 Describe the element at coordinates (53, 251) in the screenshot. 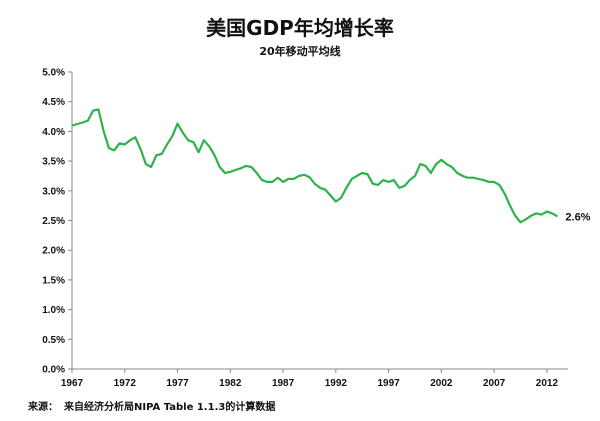

I see `y-tick-label: 2.0%` at that location.